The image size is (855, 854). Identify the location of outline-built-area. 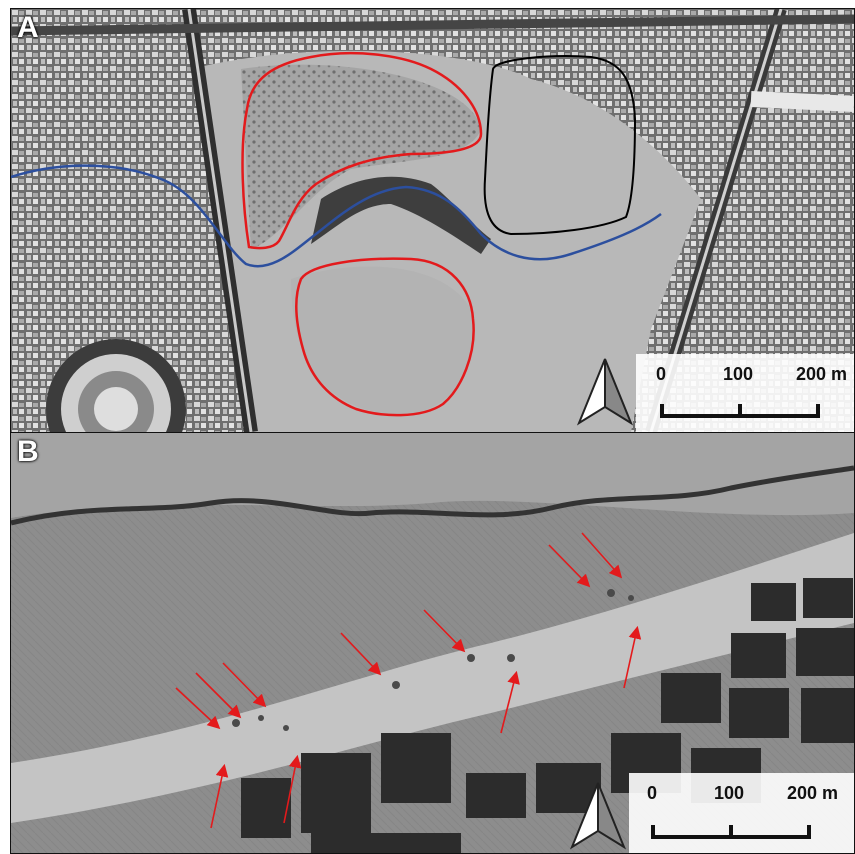
(560, 145).